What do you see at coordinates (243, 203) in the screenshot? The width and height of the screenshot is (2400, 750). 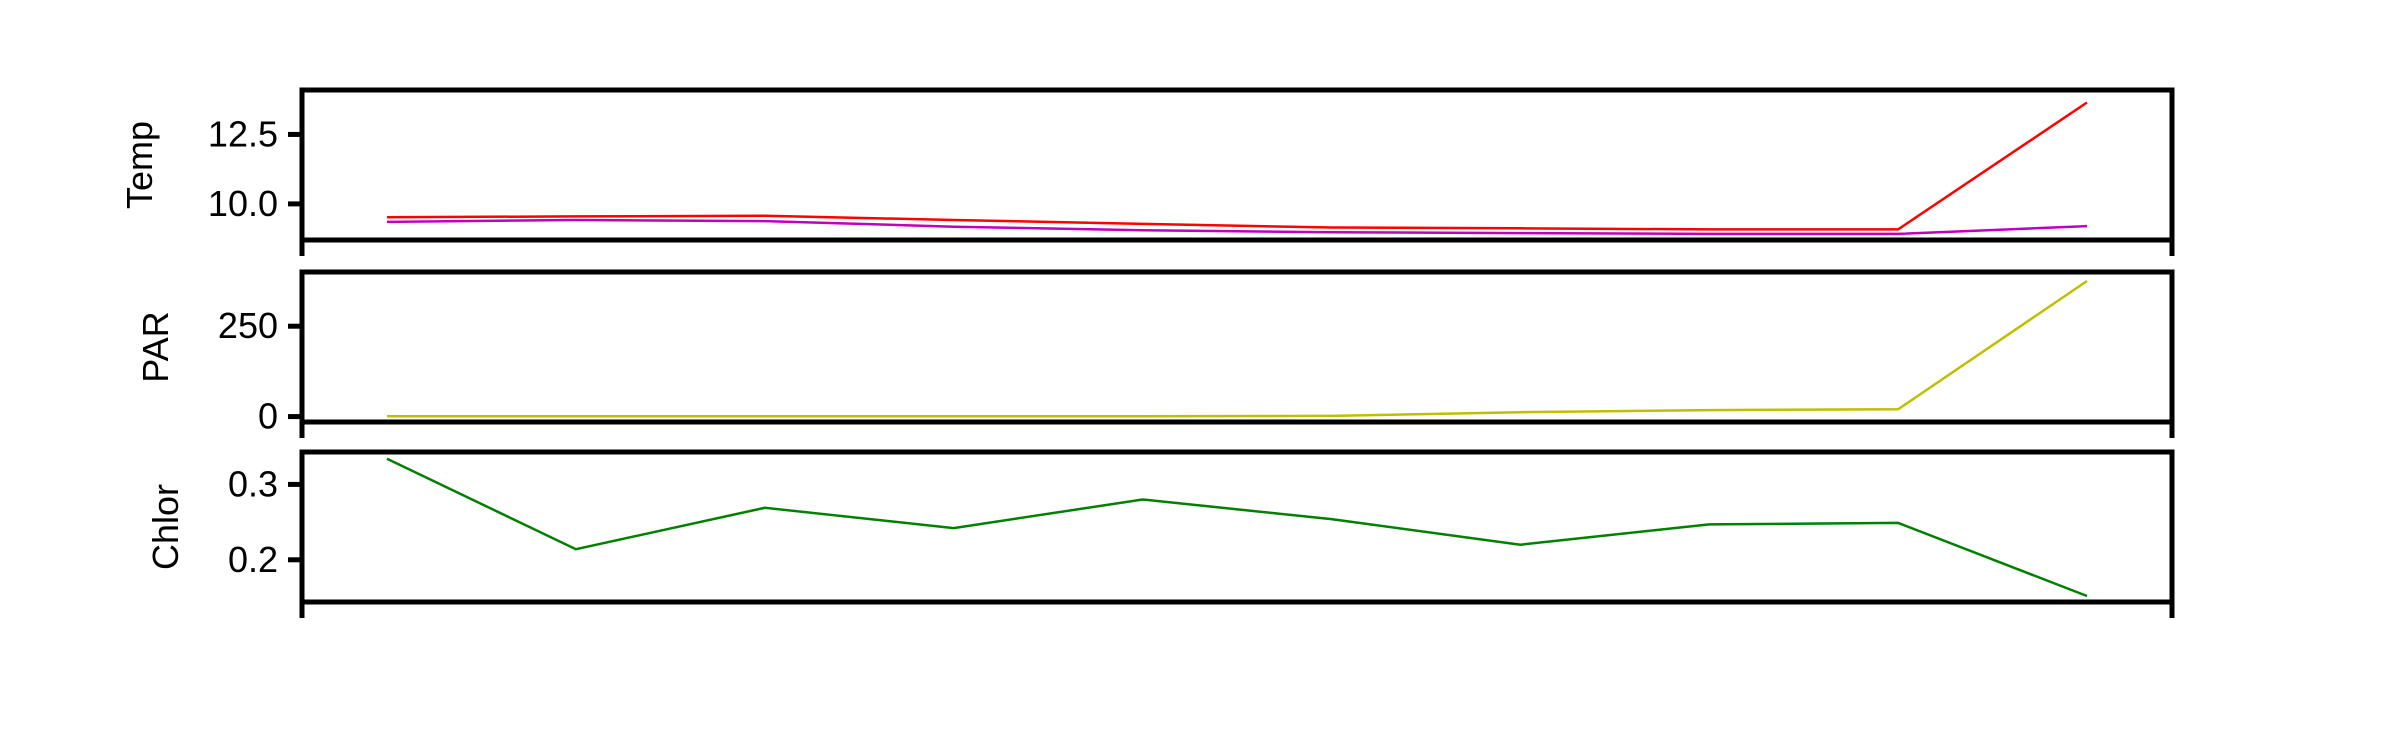 I see `y-tick-label: 10.0` at bounding box center [243, 203].